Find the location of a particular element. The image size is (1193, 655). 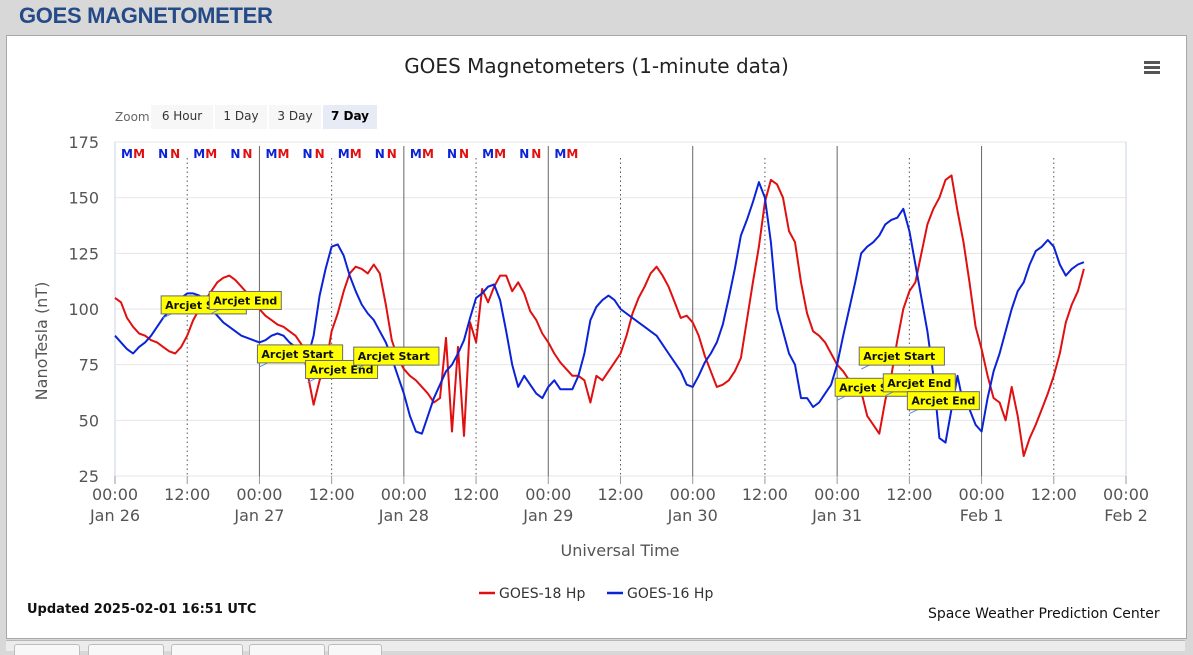

x-tick-date-label: Jan 29 is located at coordinates (547, 515).